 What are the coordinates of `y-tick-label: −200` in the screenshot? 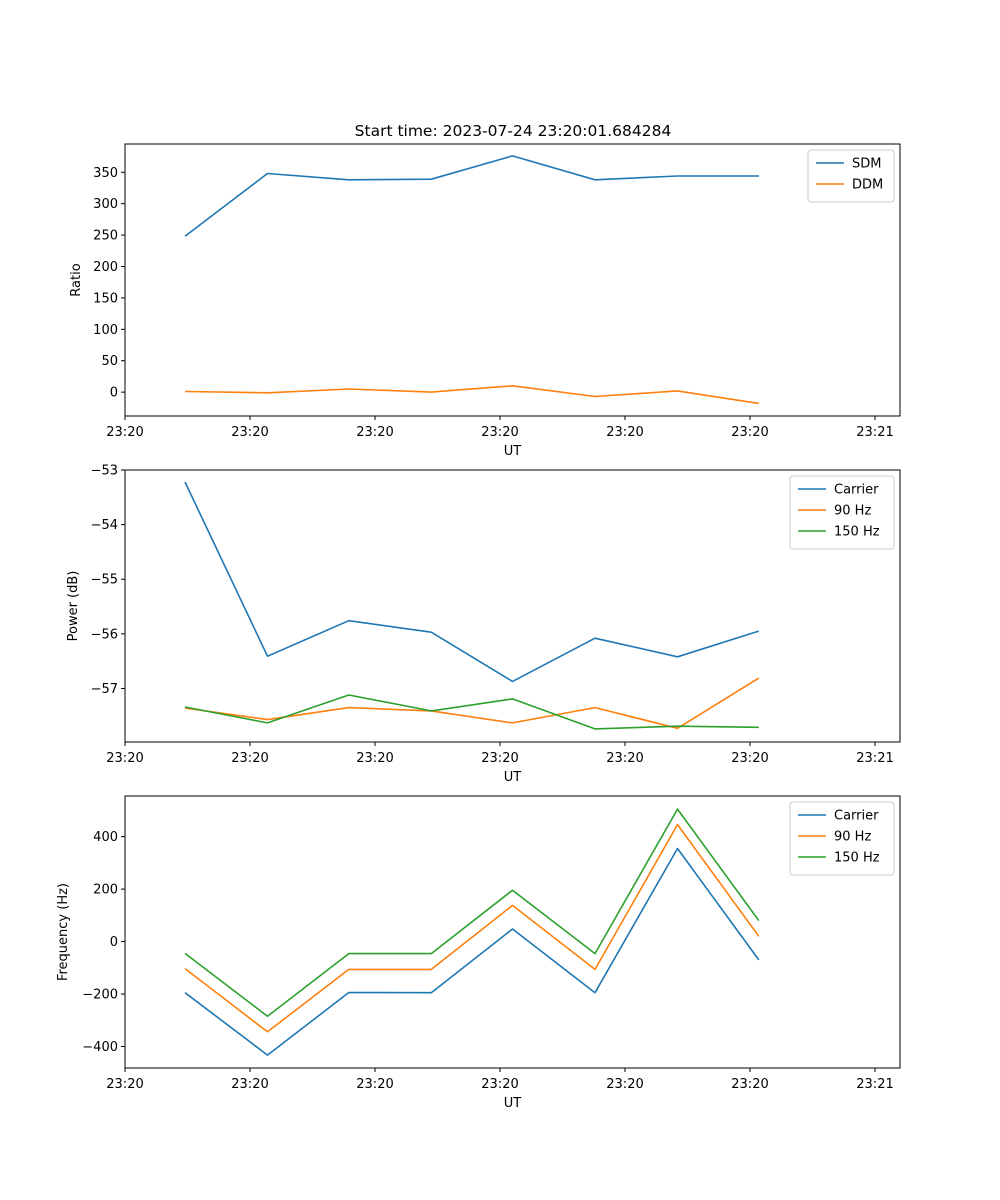 It's located at (100, 995).